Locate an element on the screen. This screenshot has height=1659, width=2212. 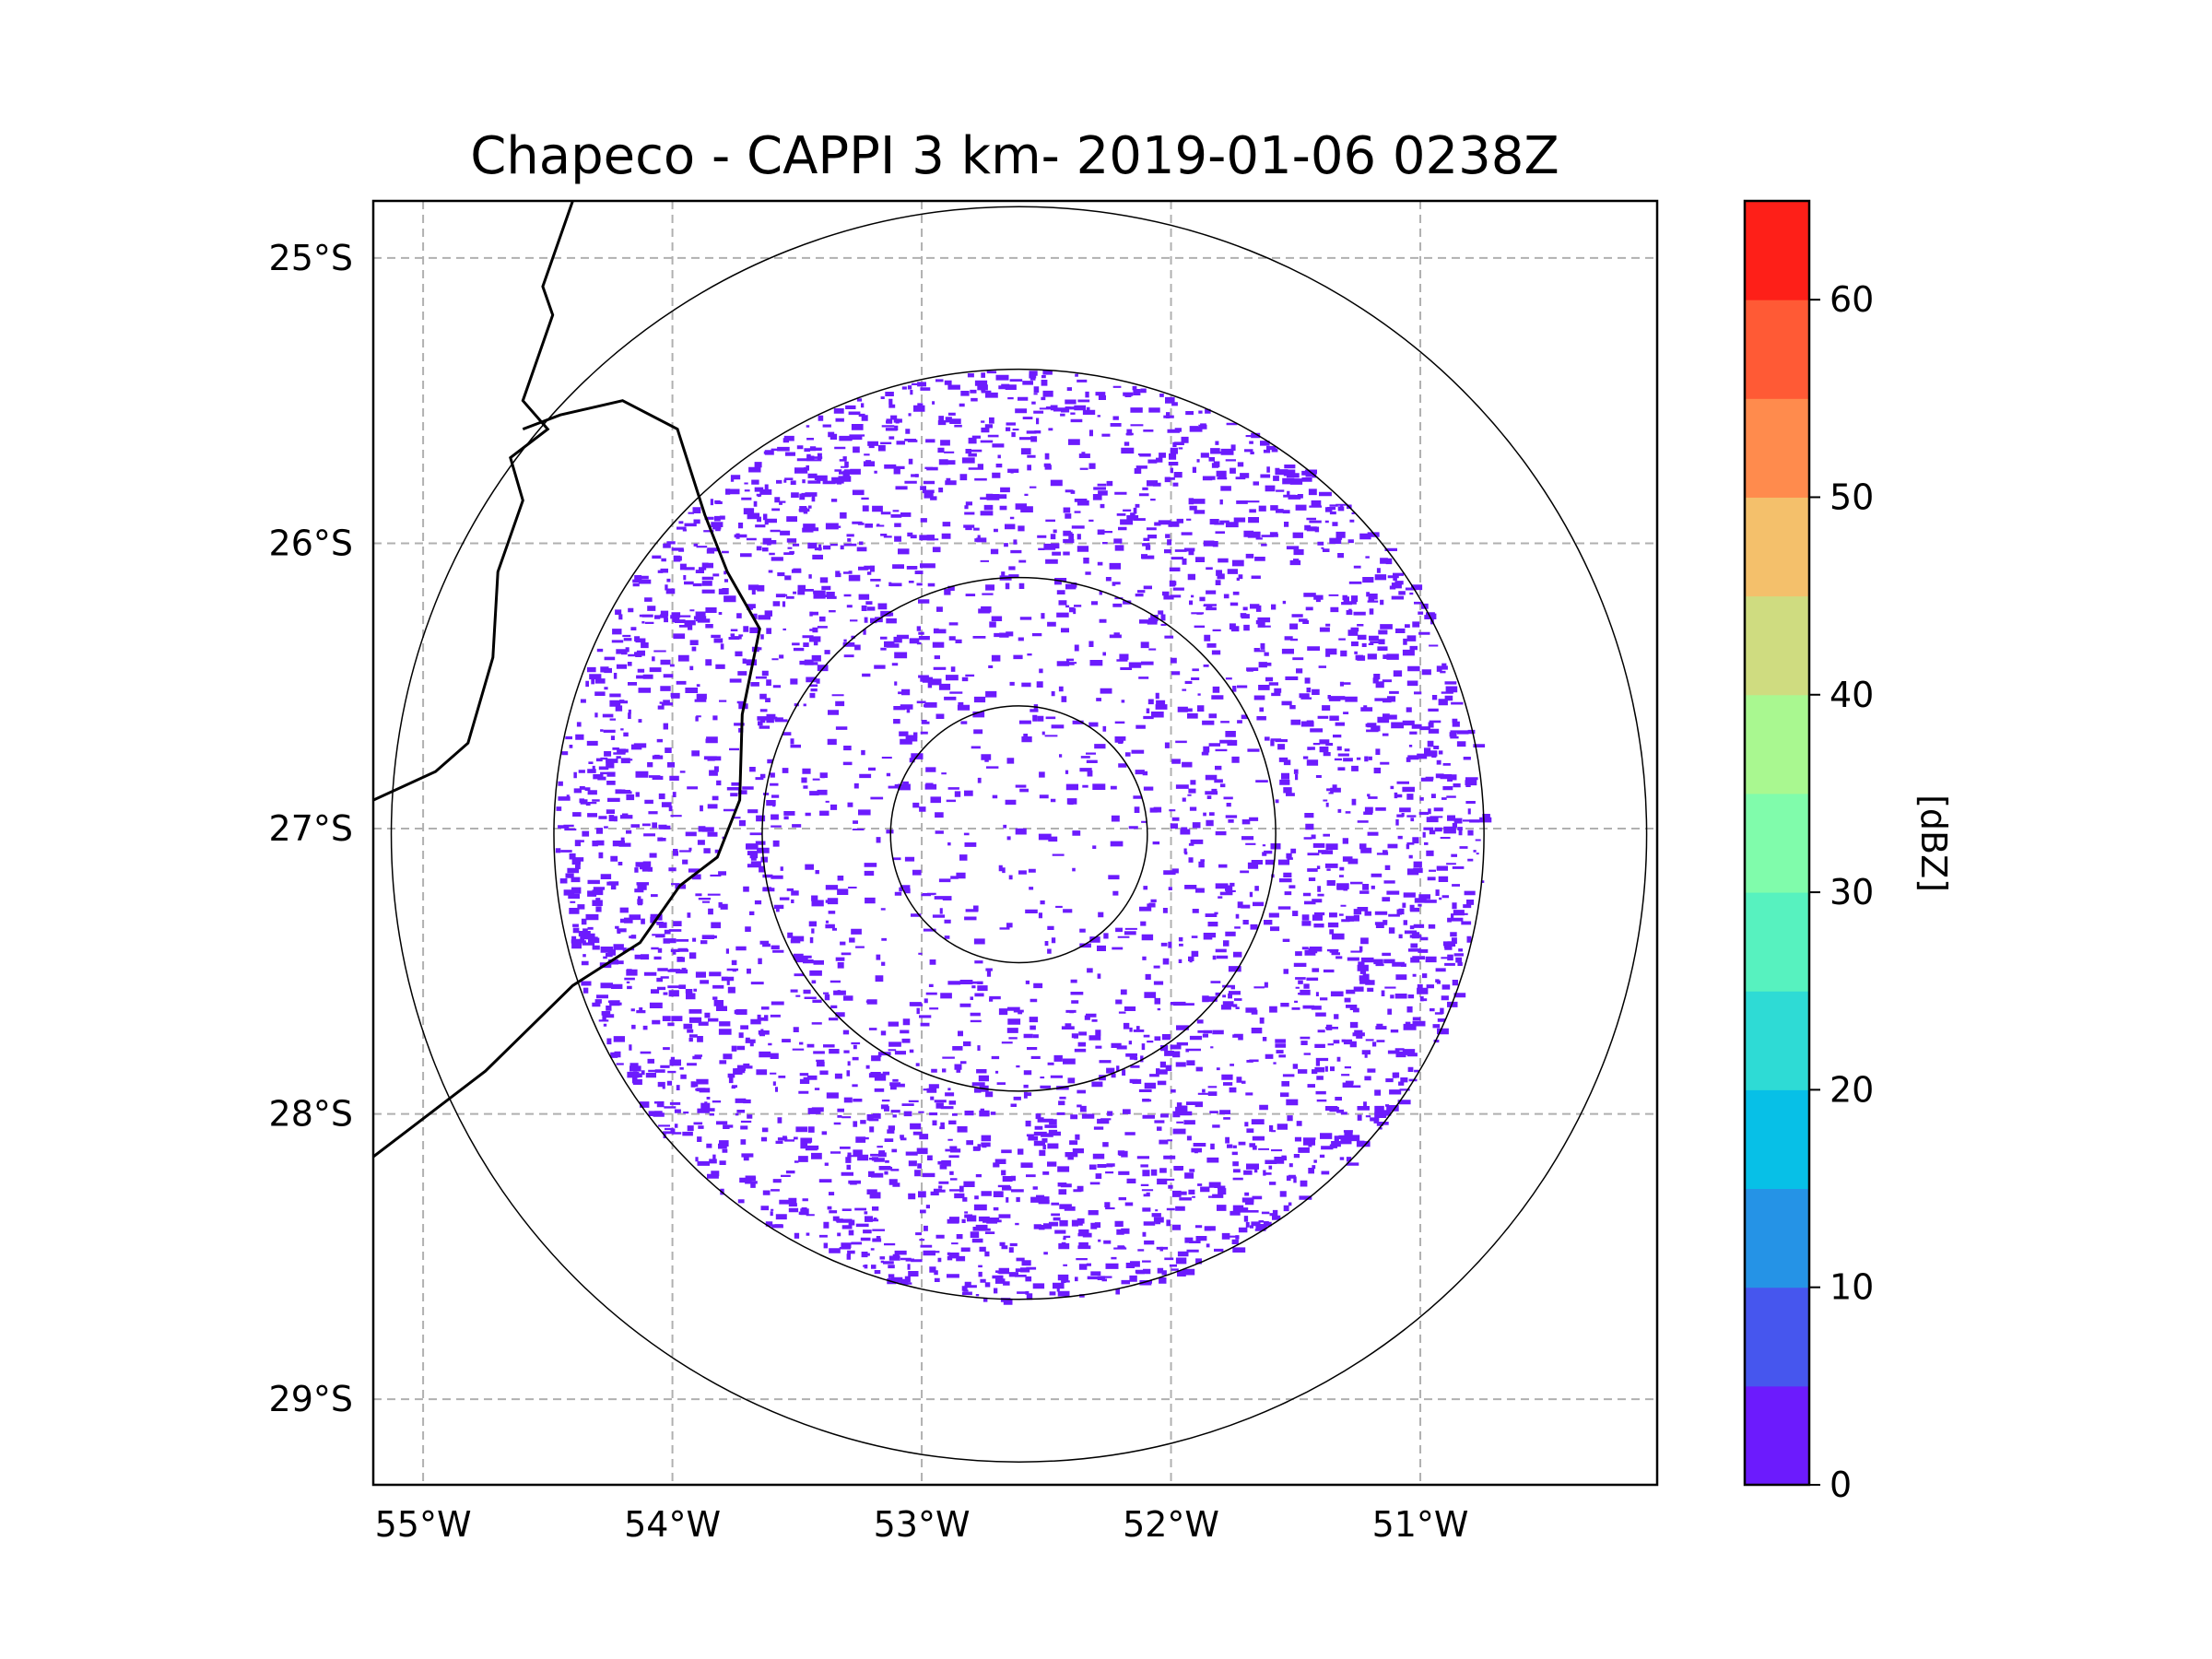
x-axis-tick-labels: 55°W 54°W 53°W 52°W 51°W is located at coordinates (922, 1524).